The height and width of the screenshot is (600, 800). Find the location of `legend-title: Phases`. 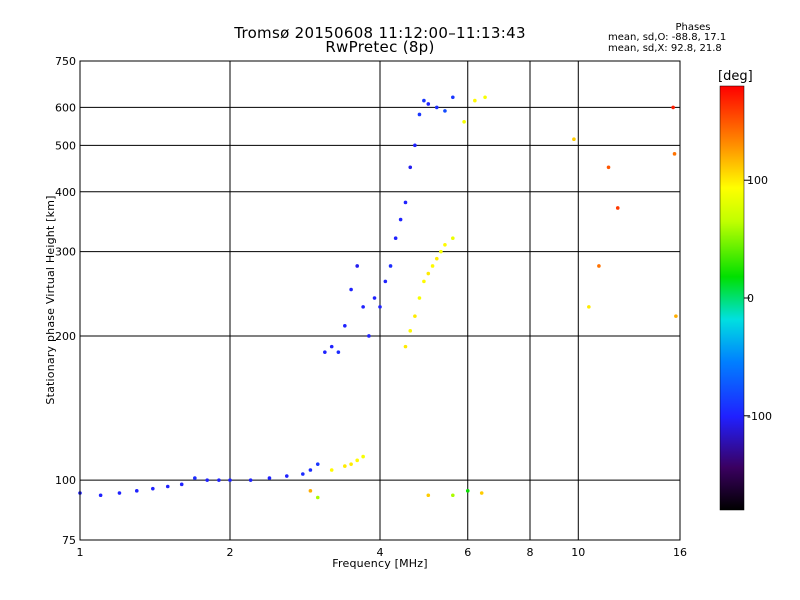

legend-title: Phases is located at coordinates (693, 27).